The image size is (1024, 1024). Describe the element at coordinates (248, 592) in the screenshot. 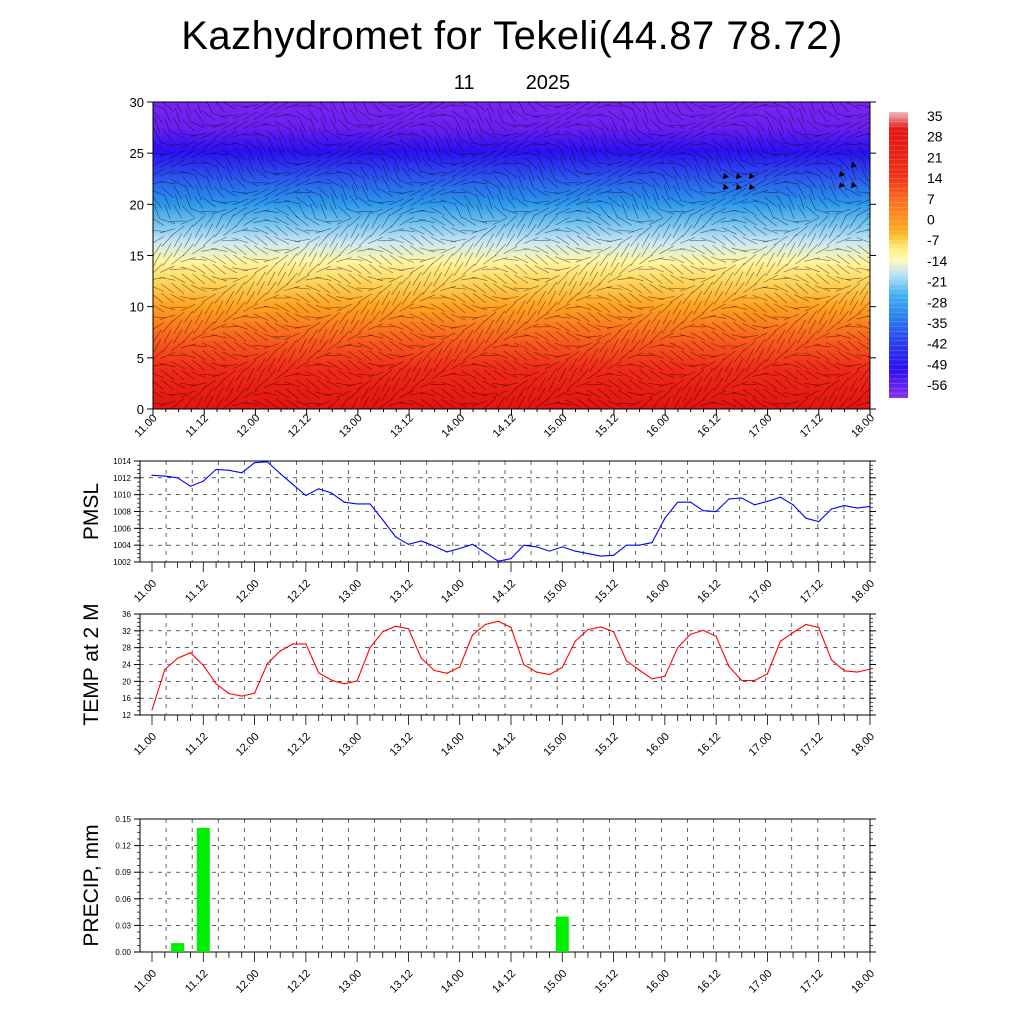

I see `pmsl-xtick-label: 12.00` at that location.